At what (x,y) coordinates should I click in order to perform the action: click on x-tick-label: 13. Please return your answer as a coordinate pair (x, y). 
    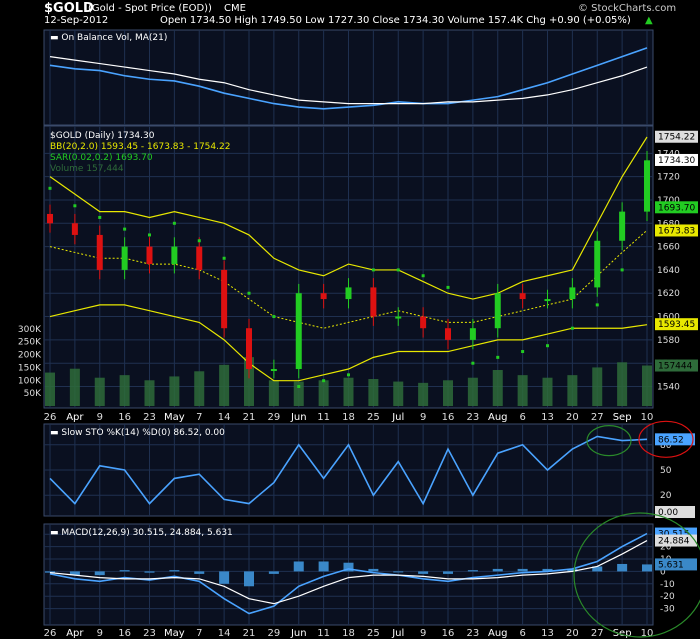
    Looking at the image, I should click on (547, 633).